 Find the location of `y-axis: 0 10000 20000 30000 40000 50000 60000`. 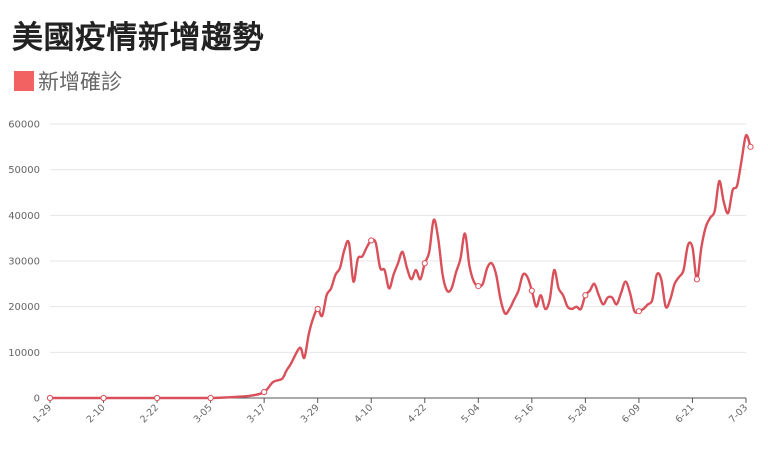

y-axis: 0 10000 20000 30000 40000 50000 60000 is located at coordinates (24, 262).